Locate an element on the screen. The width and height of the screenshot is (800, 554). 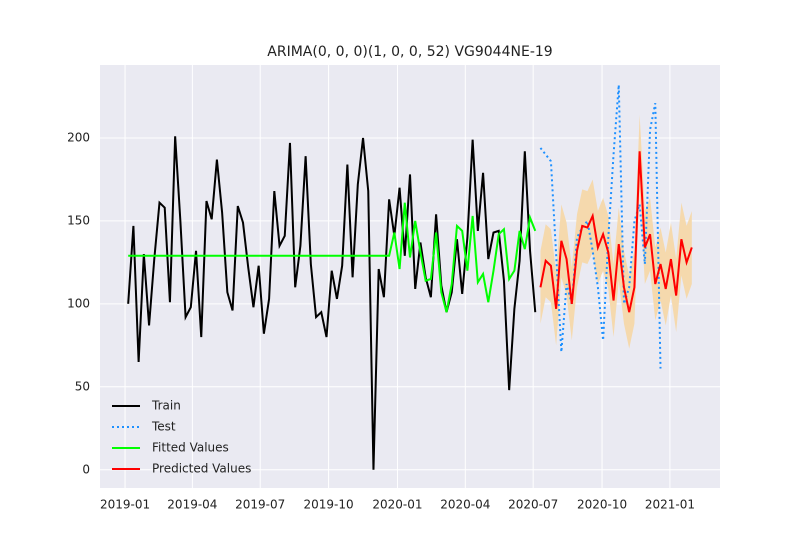
x-tick-label: 2020-04 is located at coordinates (465, 505).